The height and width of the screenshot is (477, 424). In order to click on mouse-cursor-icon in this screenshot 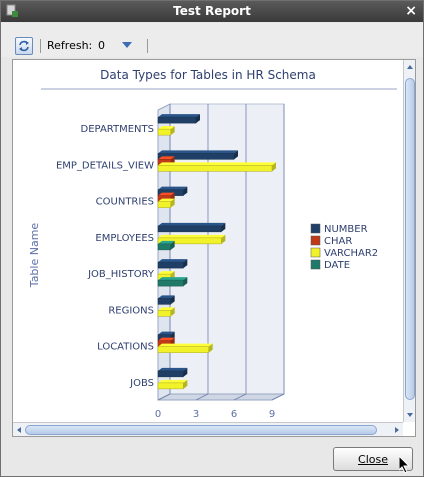, I will do `click(405, 465)`.